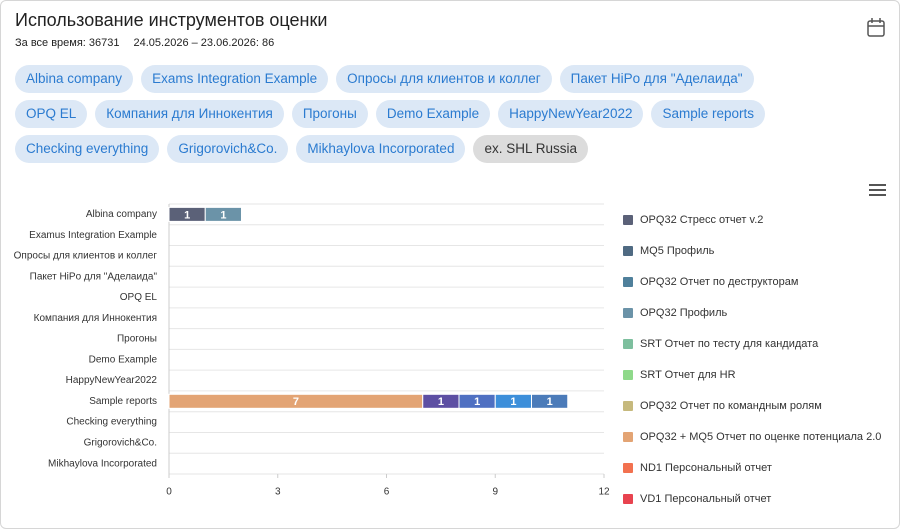 Image resolution: width=900 pixels, height=529 pixels. I want to click on x-tick-label: 0, so click(169, 492).